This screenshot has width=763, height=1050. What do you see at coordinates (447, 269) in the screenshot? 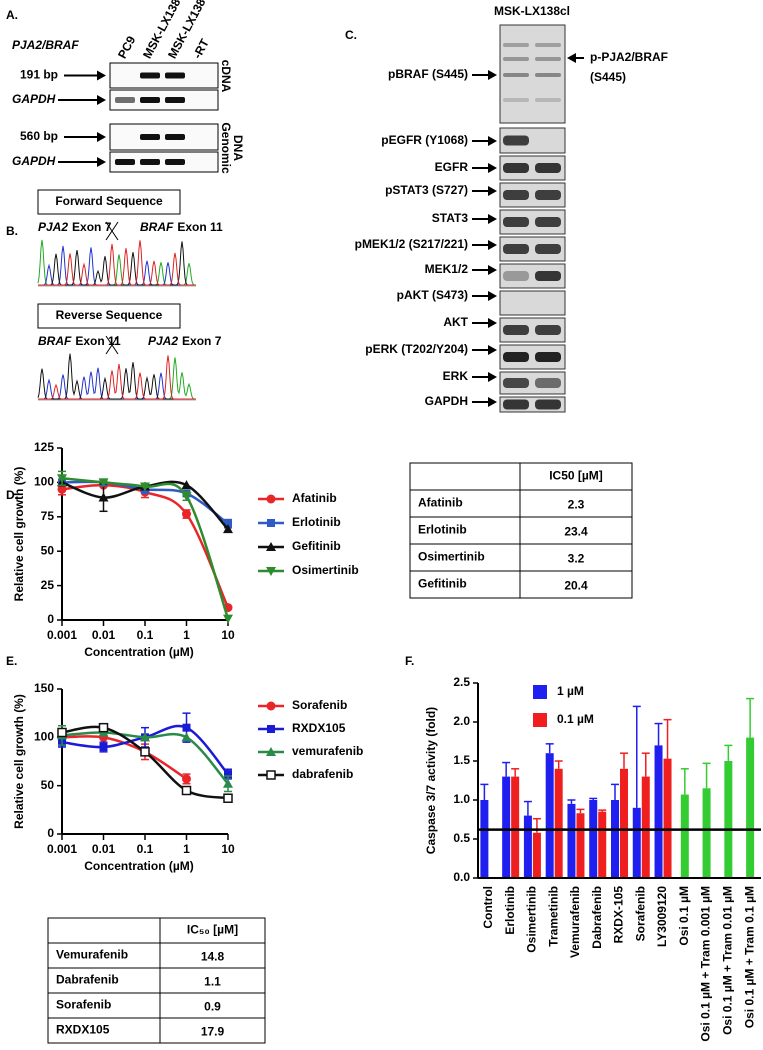
I see `blot-label: MEK1/2` at bounding box center [447, 269].